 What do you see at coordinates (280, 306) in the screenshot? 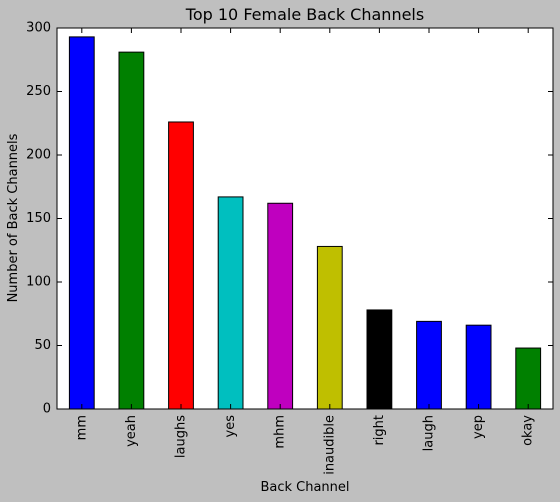
I see `bar-mhm` at bounding box center [280, 306].